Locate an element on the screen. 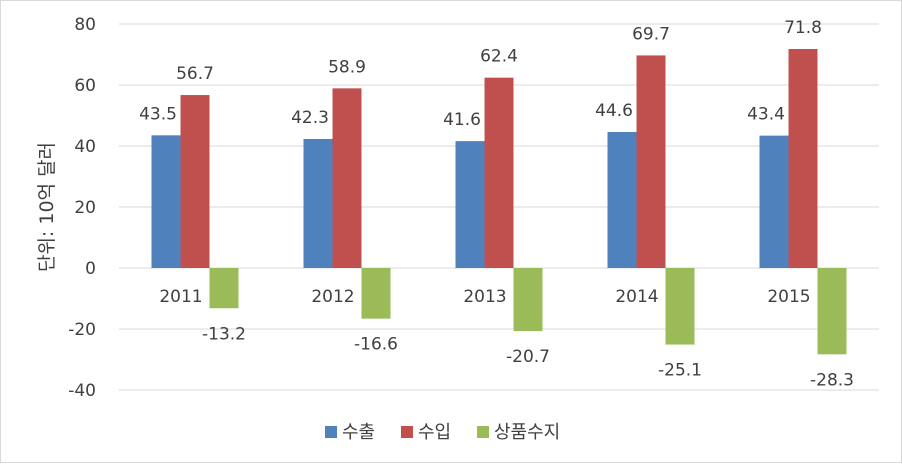  bar-2-2015 is located at coordinates (803, 159).